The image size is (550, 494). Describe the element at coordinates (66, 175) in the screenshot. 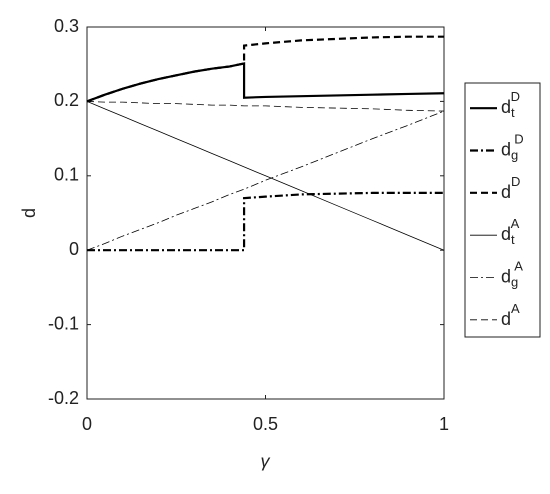

I see `y-tick-label: 0.1` at that location.